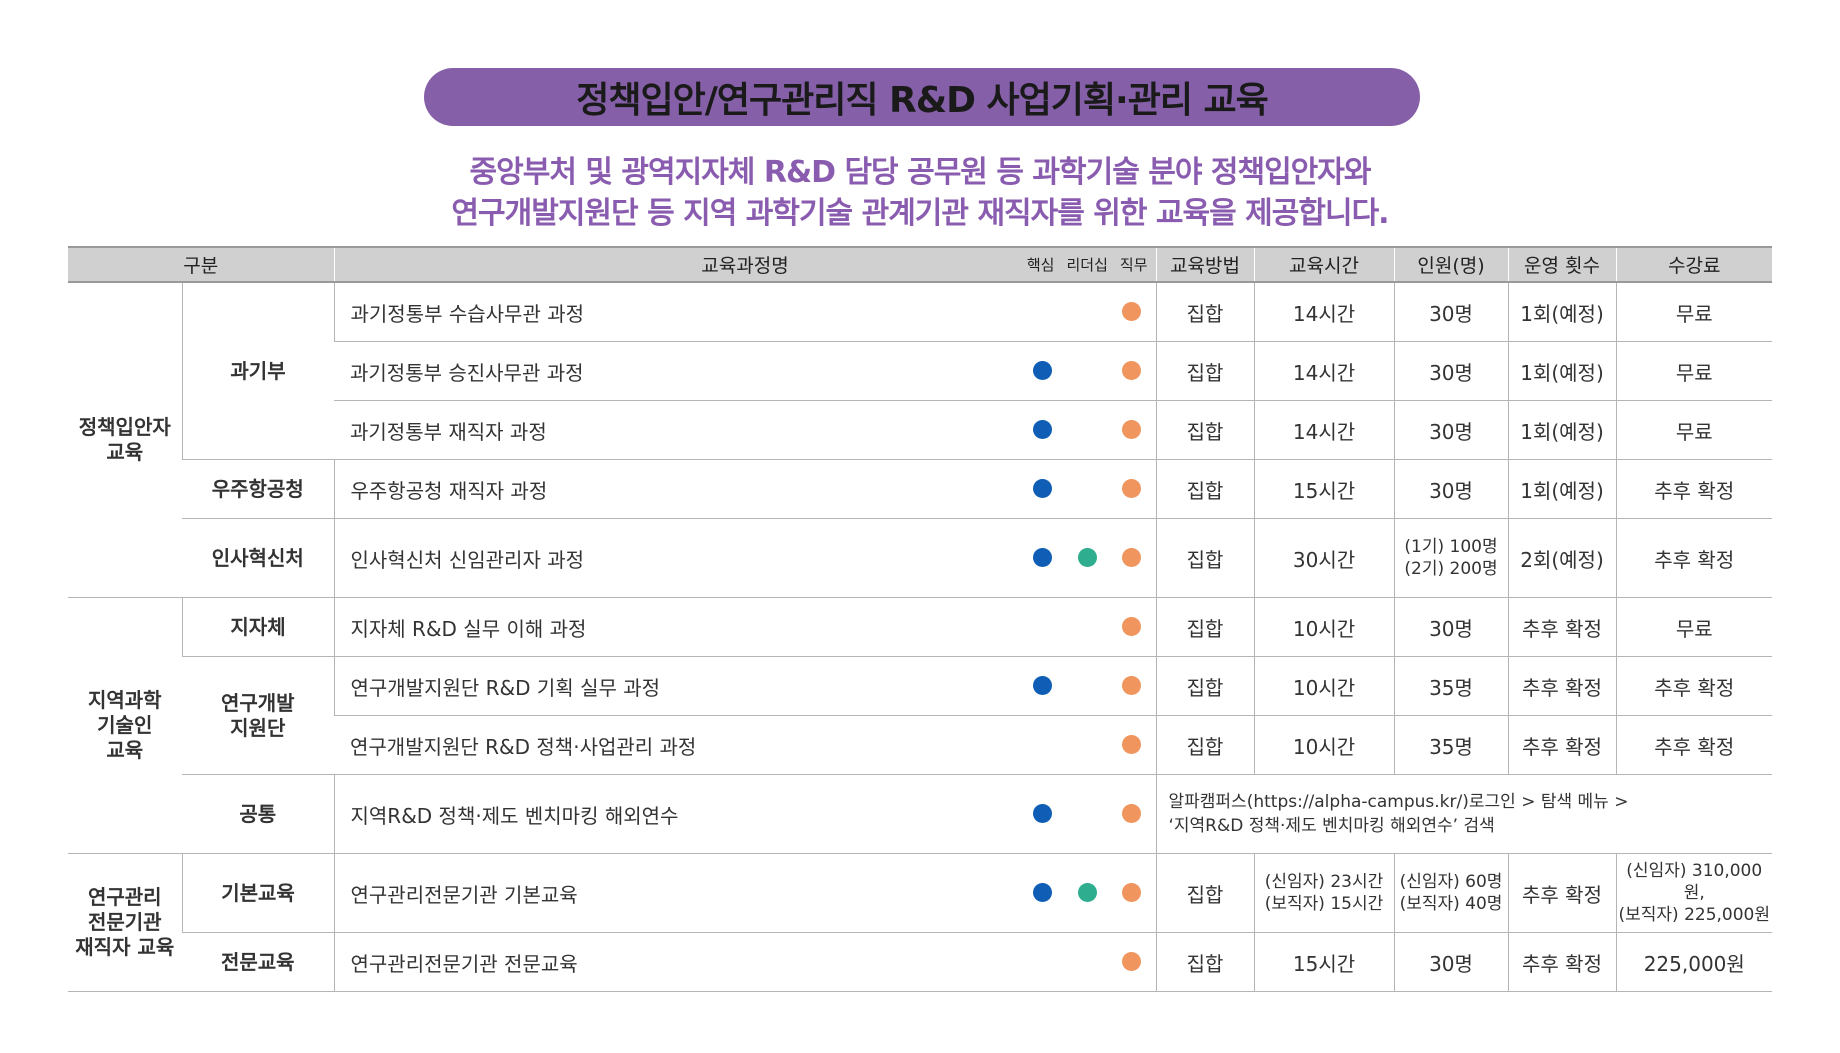  What do you see at coordinates (920, 172) in the screenshot?
I see `subtitle-line-1: 중앙부처 및 광역지자체 R&D 담당 공무원 등 과학기술 분야 정책입안자와` at bounding box center [920, 172].